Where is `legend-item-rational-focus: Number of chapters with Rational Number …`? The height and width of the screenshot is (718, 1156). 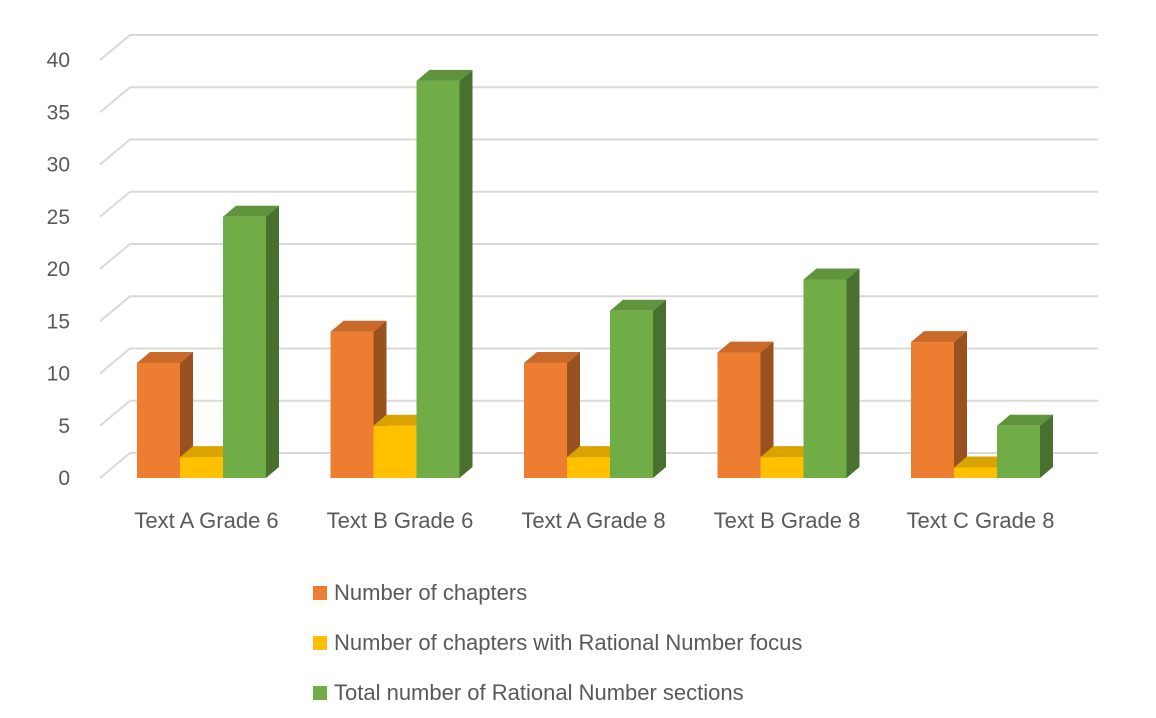 legend-item-rational-focus: Number of chapters with Rational Number … is located at coordinates (557, 643).